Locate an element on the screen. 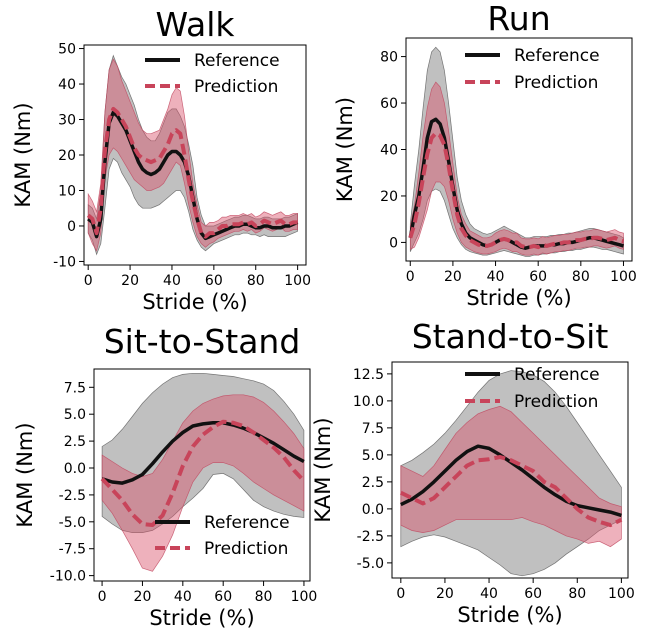  y-tick-label: 10.0 is located at coordinates (368, 402).